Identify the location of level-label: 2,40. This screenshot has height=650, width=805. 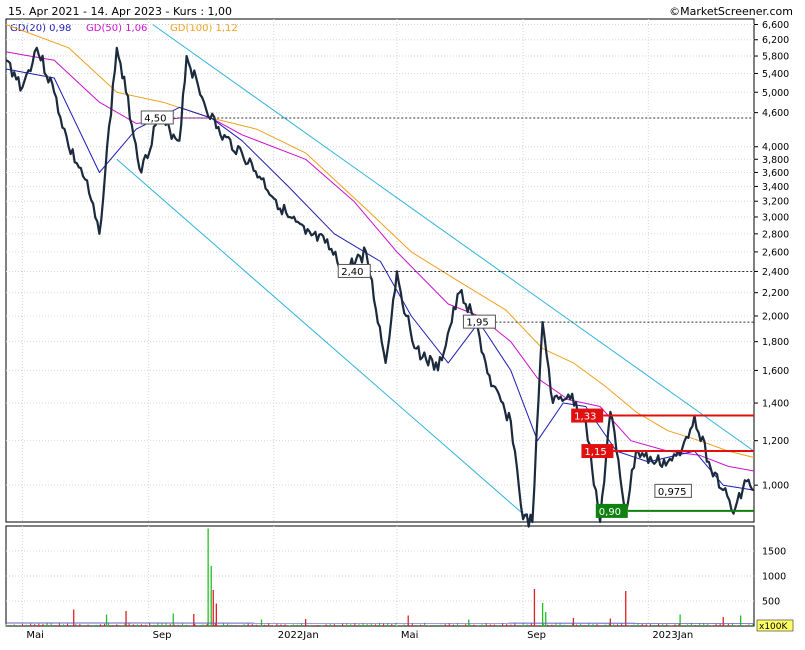
(352, 272).